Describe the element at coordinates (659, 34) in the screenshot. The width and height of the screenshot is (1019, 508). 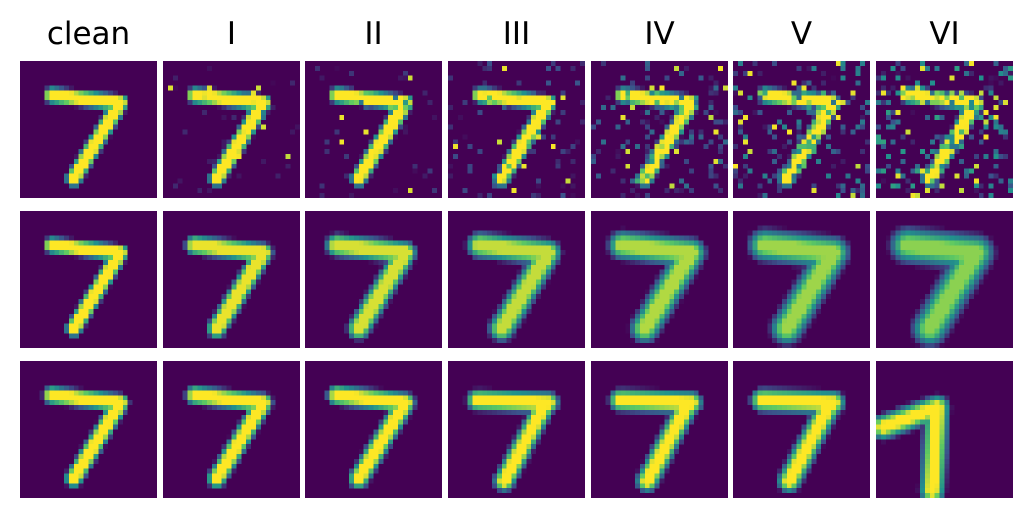
I see `column-title: IV` at that location.